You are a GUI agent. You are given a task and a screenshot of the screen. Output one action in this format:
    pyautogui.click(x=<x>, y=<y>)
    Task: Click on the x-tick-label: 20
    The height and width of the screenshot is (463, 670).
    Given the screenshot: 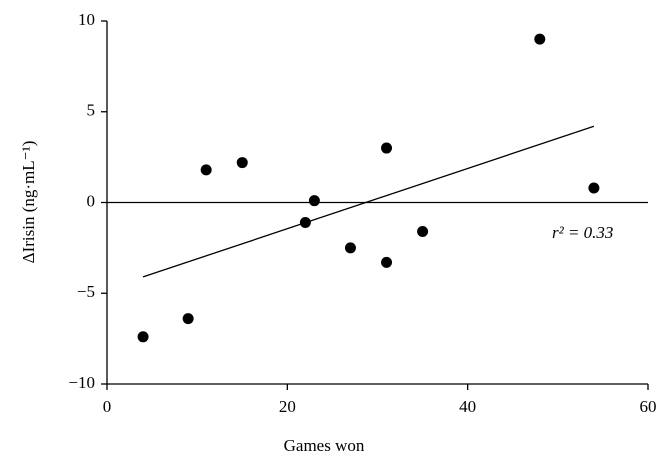 What is the action you would take?
    pyautogui.click(x=287, y=406)
    